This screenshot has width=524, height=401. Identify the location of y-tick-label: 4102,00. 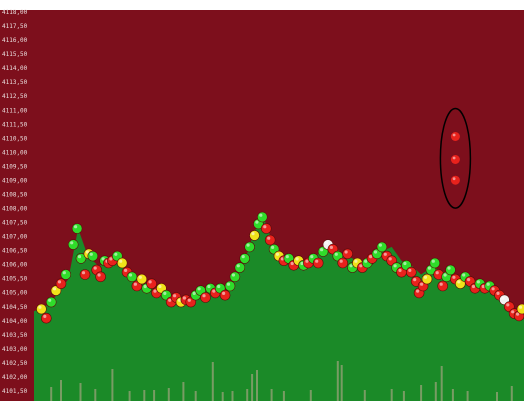
(15, 377).